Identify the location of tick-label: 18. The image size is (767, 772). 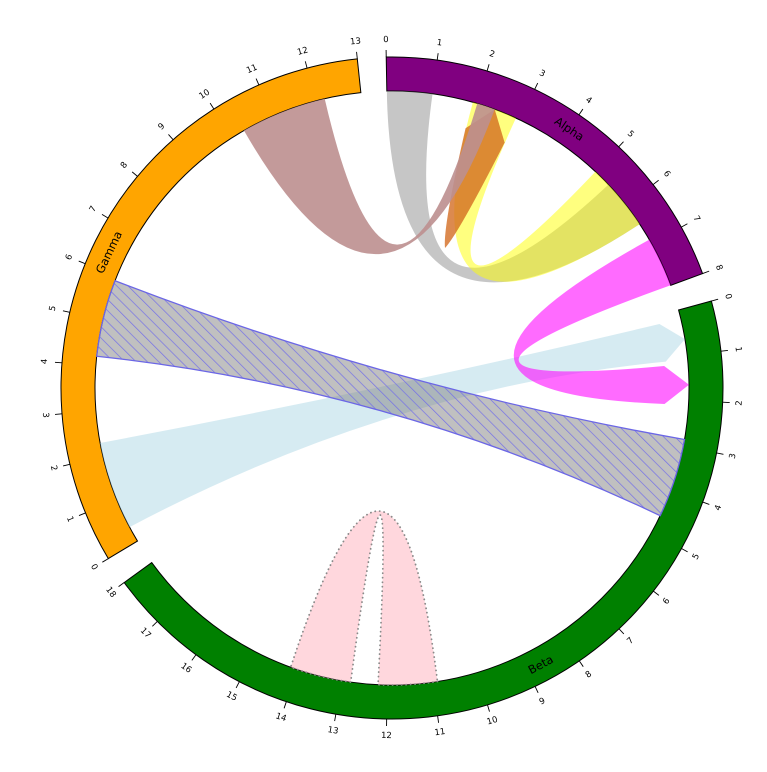
(110, 592).